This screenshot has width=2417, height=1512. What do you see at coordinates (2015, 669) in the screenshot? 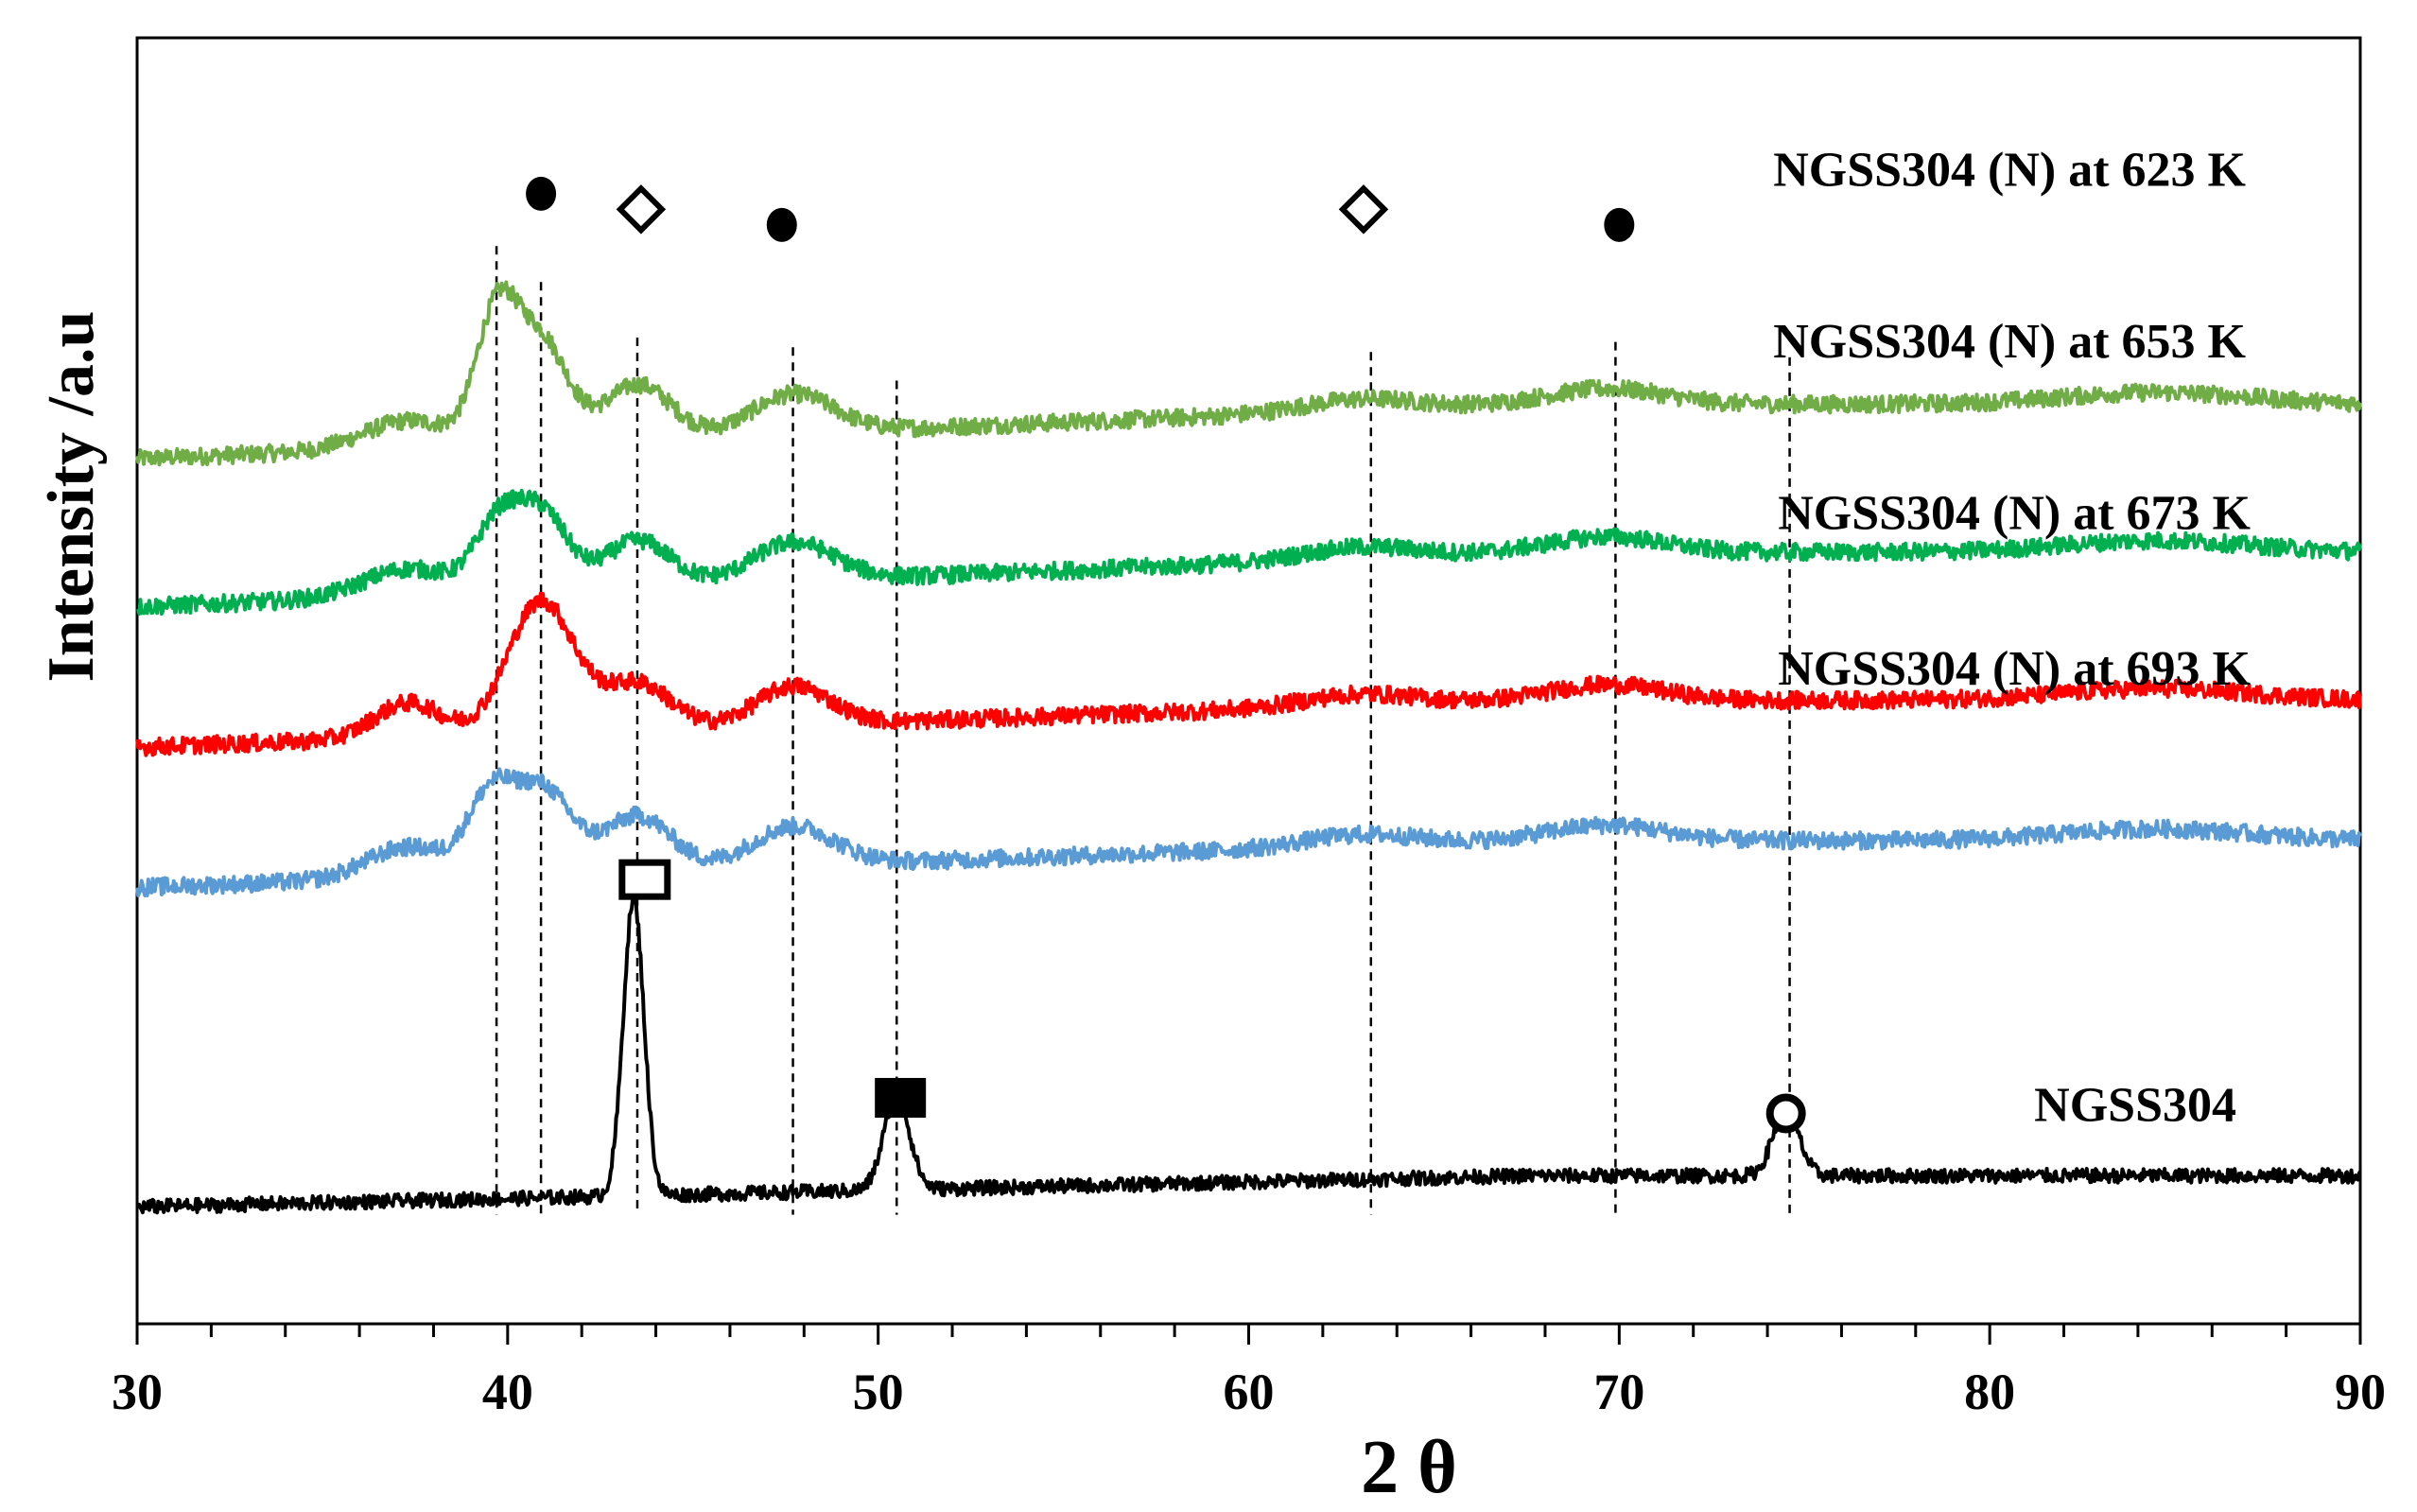
I see `series-label: NGSS304 (N) at 693 K` at bounding box center [2015, 669].